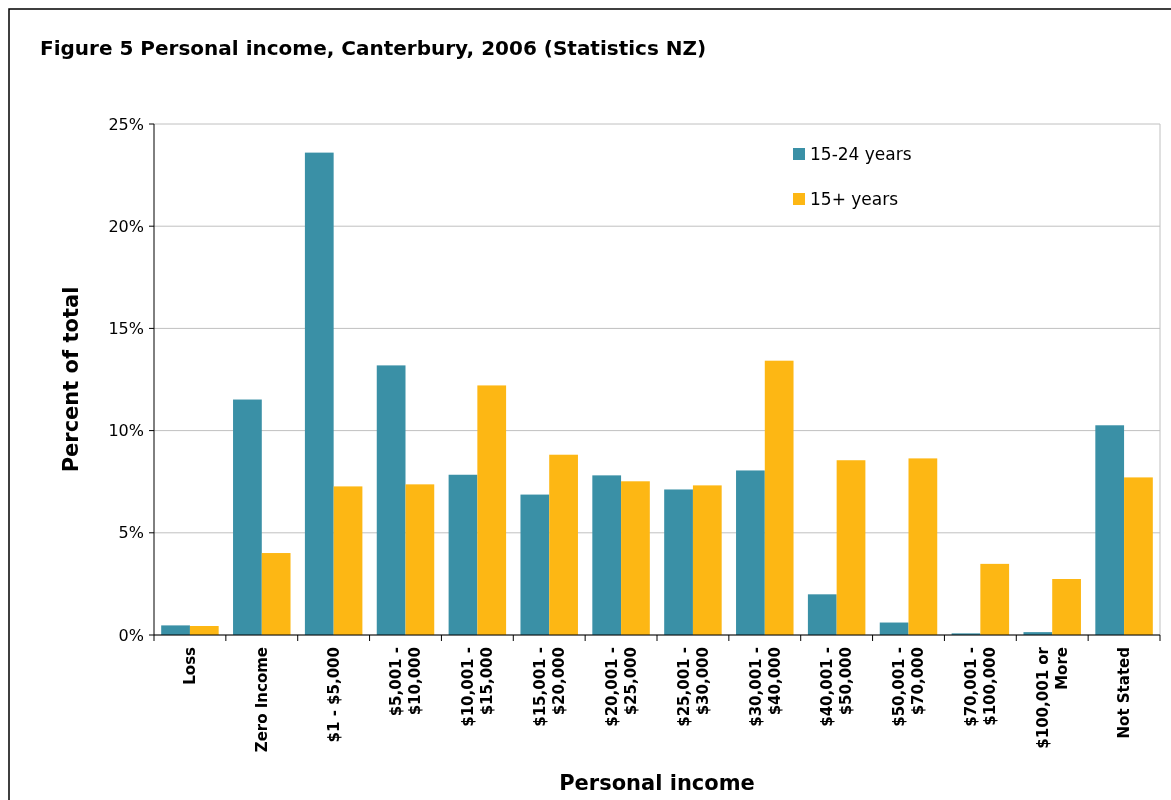 This screenshot has width=1171, height=800. What do you see at coordinates (126, 124) in the screenshot?
I see `y-tick-label: 25%` at bounding box center [126, 124].